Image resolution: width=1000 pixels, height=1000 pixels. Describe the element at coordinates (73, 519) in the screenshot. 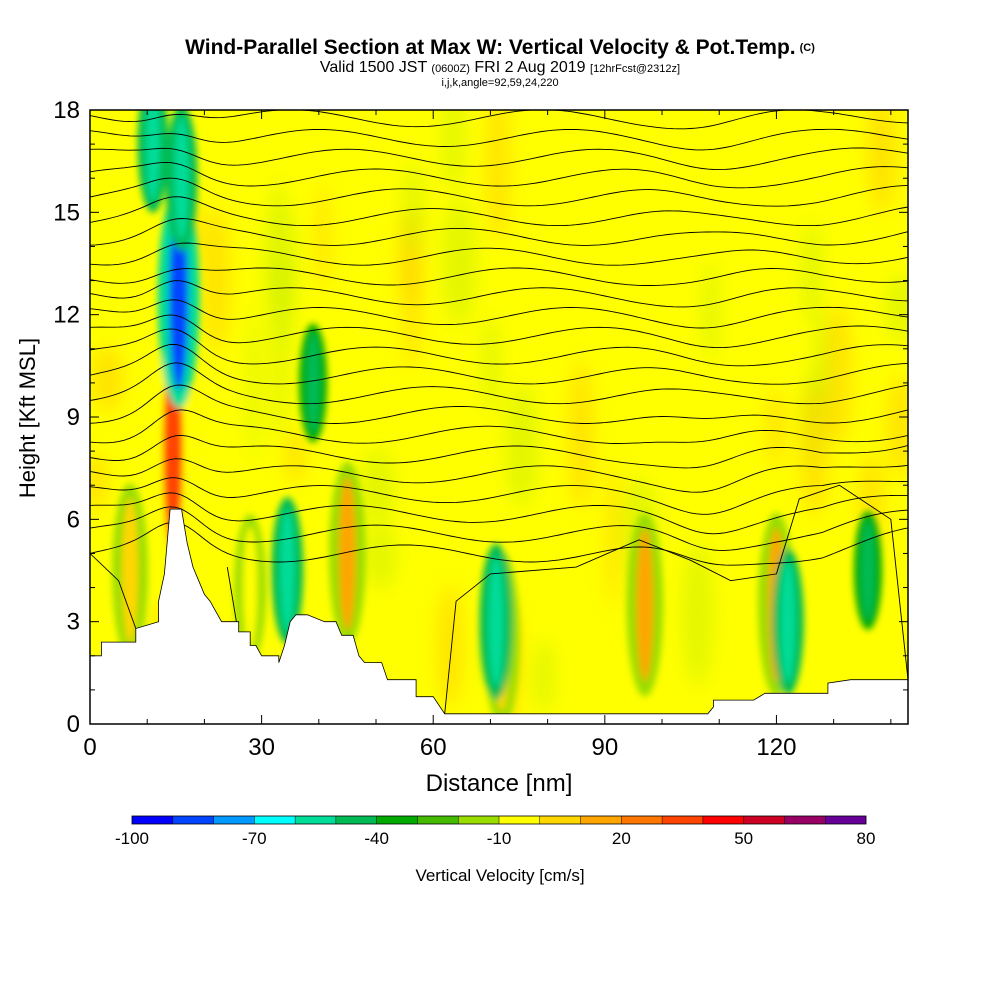

I see `y-tick-label: 6` at that location.